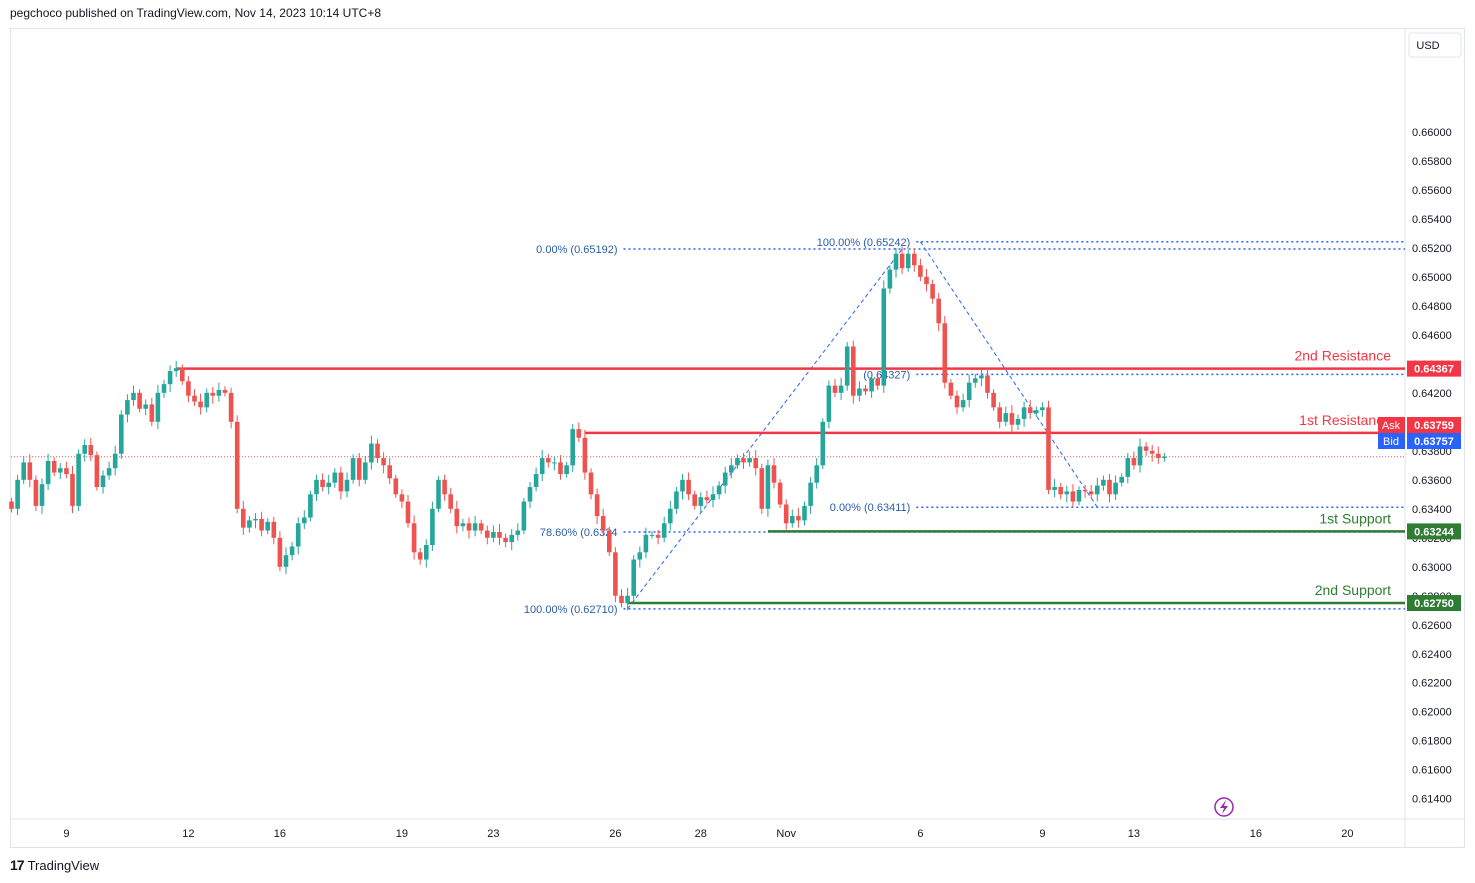 This screenshot has height=883, width=1475. I want to click on support-label: 1st Support, so click(1355, 518).